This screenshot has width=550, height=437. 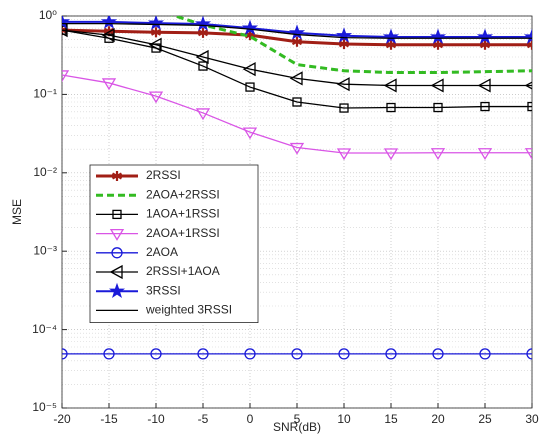 I want to click on x-tick-label: -15, so click(x=109, y=419).